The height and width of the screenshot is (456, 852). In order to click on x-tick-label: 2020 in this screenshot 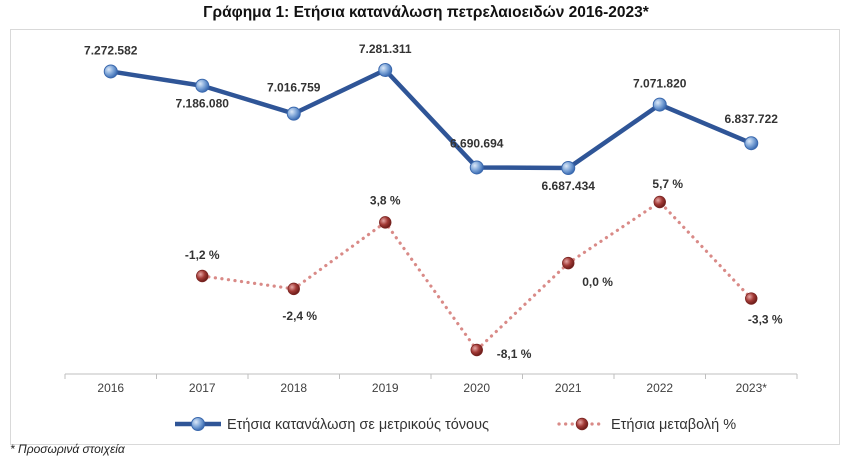, I will do `click(476, 388)`.